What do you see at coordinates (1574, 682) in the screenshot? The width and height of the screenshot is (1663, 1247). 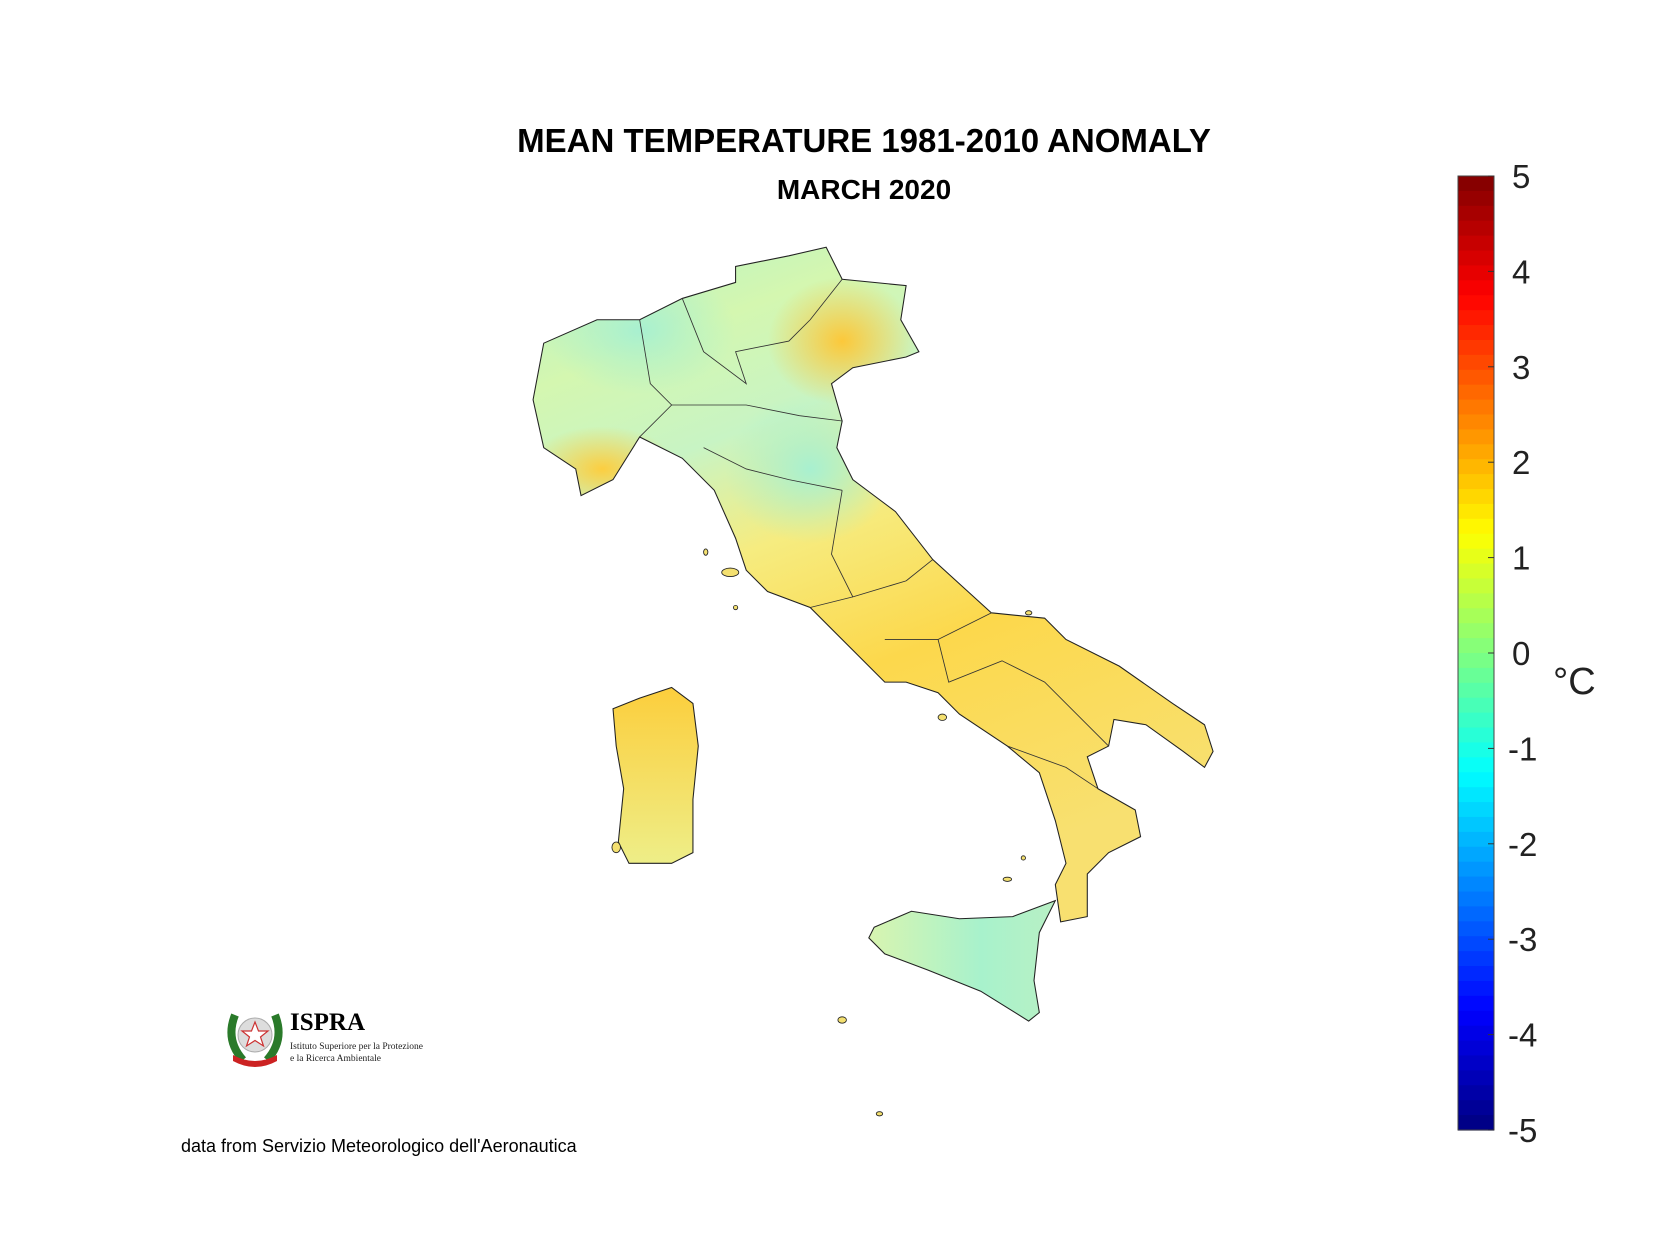 I see `colorbar-label: °C` at bounding box center [1574, 682].